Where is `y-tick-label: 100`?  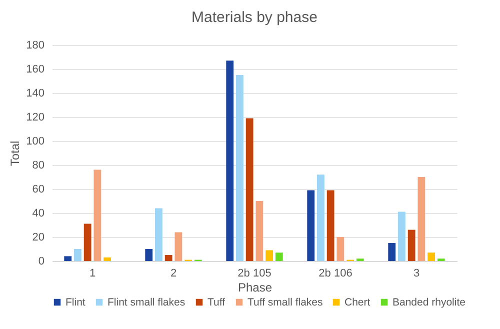
y-tick-label: 100 is located at coordinates (35, 142).